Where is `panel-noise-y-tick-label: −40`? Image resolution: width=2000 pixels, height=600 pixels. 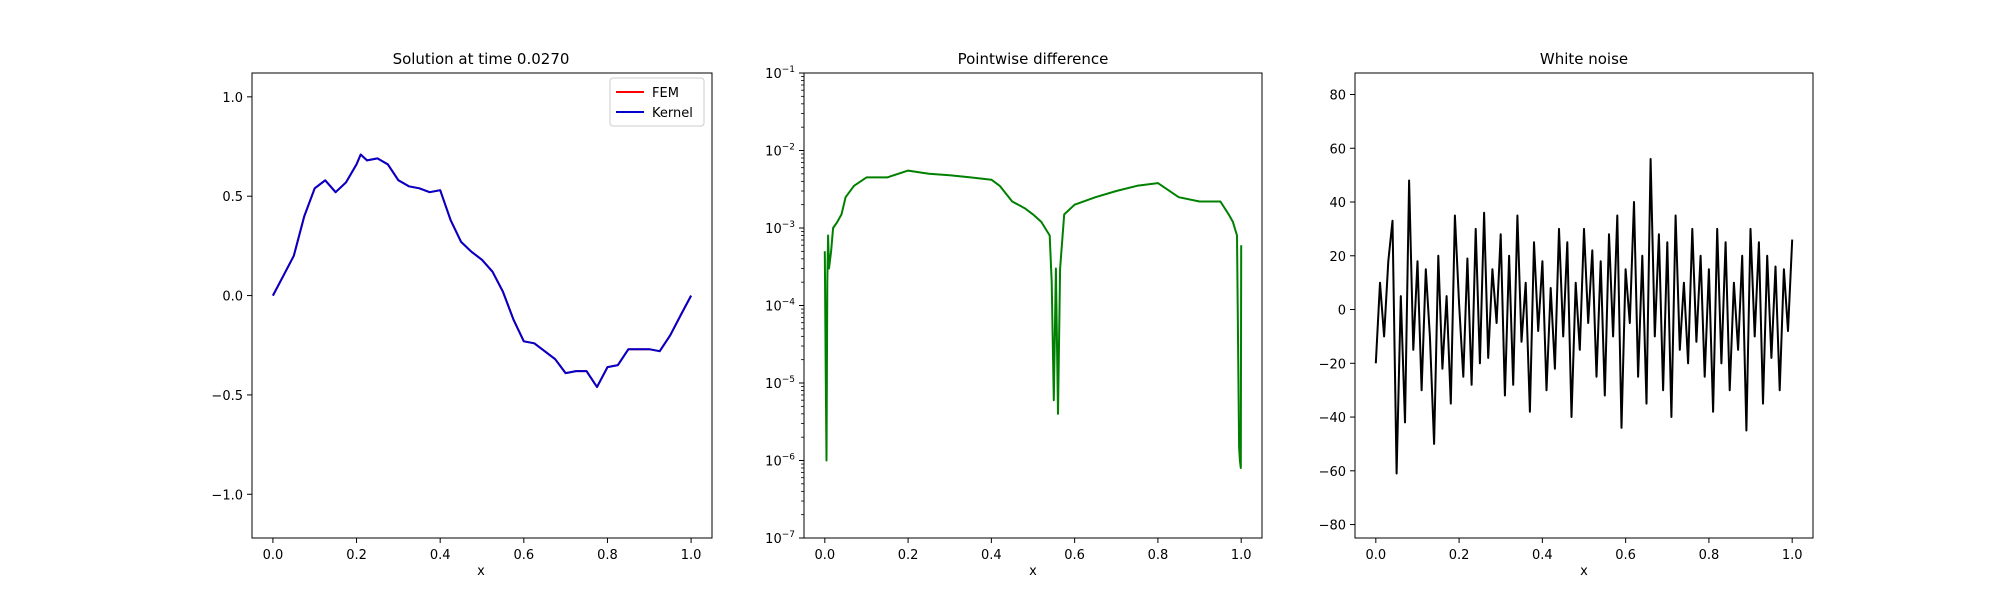 panel-noise-y-tick-label: −40 is located at coordinates (1332, 418).